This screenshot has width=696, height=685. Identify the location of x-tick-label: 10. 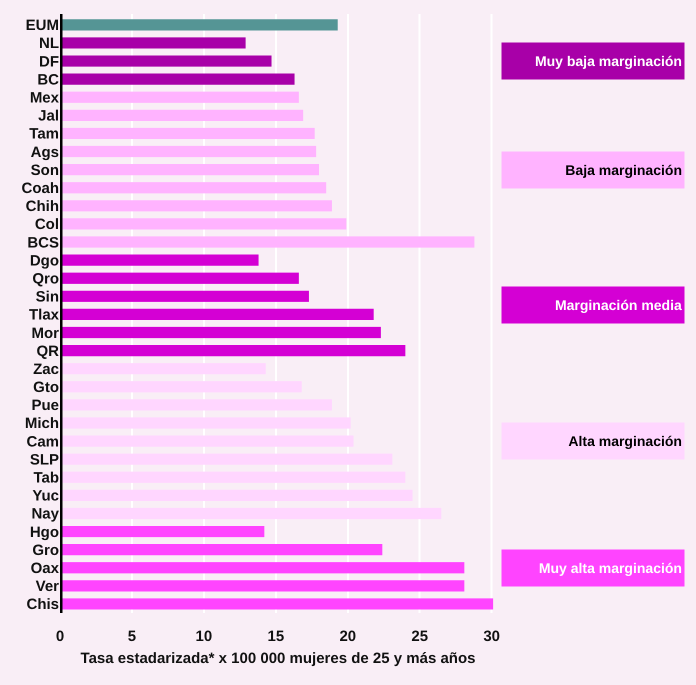
(204, 636).